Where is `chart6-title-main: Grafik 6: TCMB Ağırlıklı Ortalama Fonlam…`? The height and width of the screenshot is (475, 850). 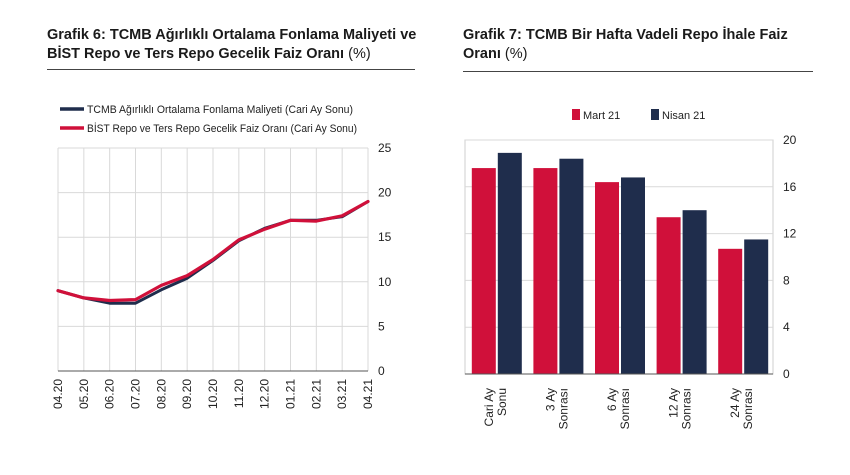
chart6-title-main: Grafik 6: TCMB Ağırlıklı Ortalama Fonlam… is located at coordinates (232, 44).